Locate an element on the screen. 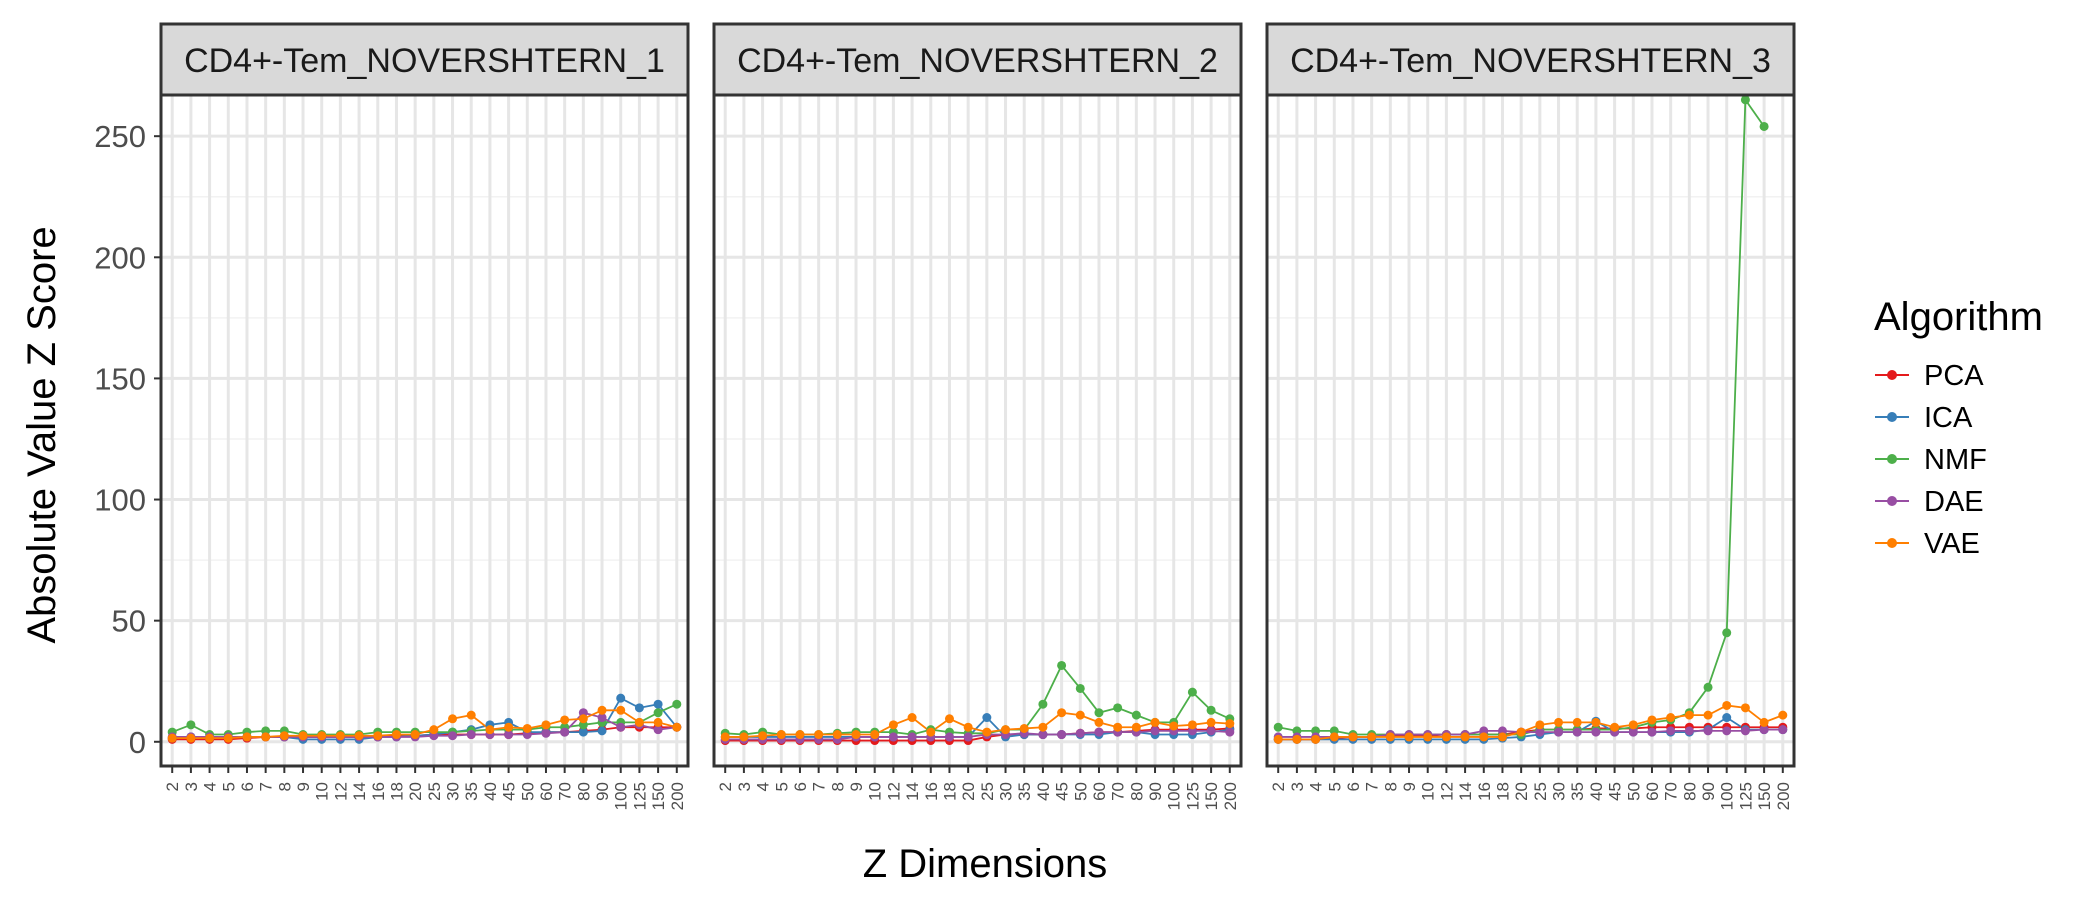  x-tick-label: 90 is located at coordinates (602, 791).